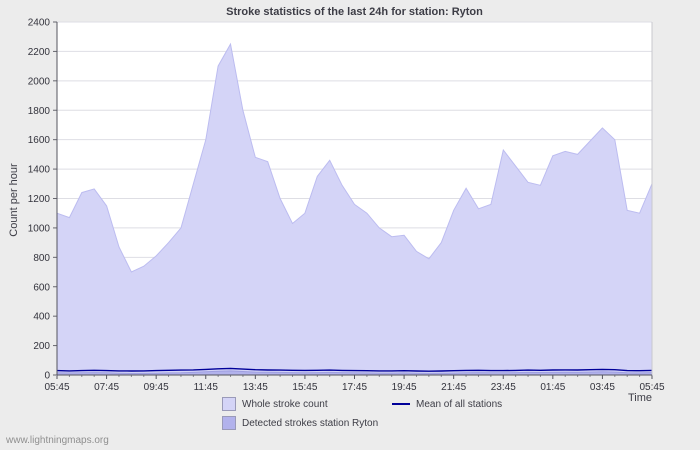  What do you see at coordinates (39, 228) in the screenshot?
I see `y-tick-label: 1000` at bounding box center [39, 228].